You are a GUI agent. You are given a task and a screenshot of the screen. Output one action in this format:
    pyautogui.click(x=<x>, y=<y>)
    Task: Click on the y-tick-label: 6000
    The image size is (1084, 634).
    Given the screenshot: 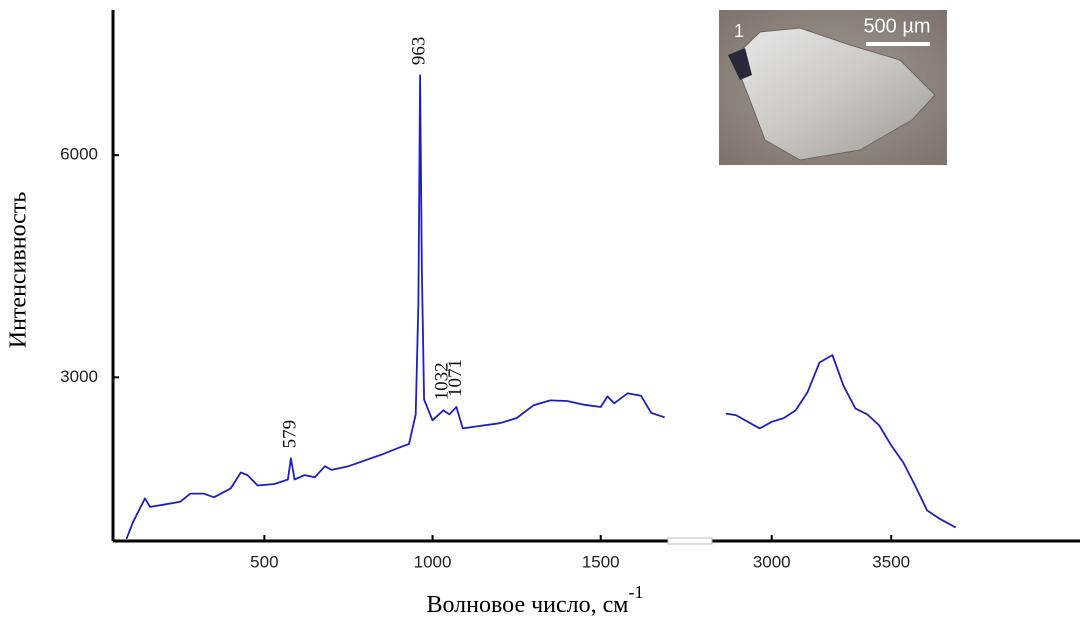 What is the action you would take?
    pyautogui.click(x=79, y=154)
    